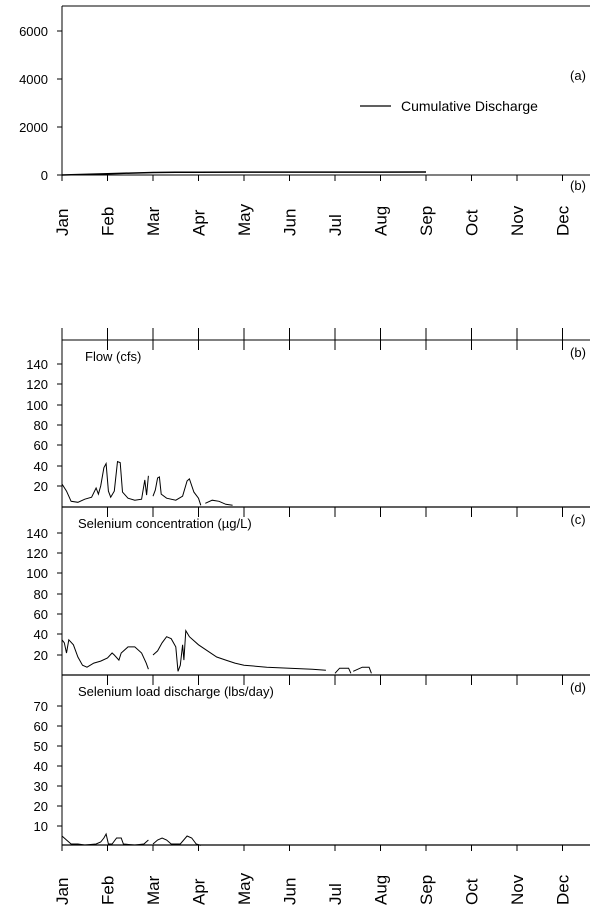 The image size is (605, 919). What do you see at coordinates (41, 826) in the screenshot?
I see `y-tick-label: 10` at bounding box center [41, 826].